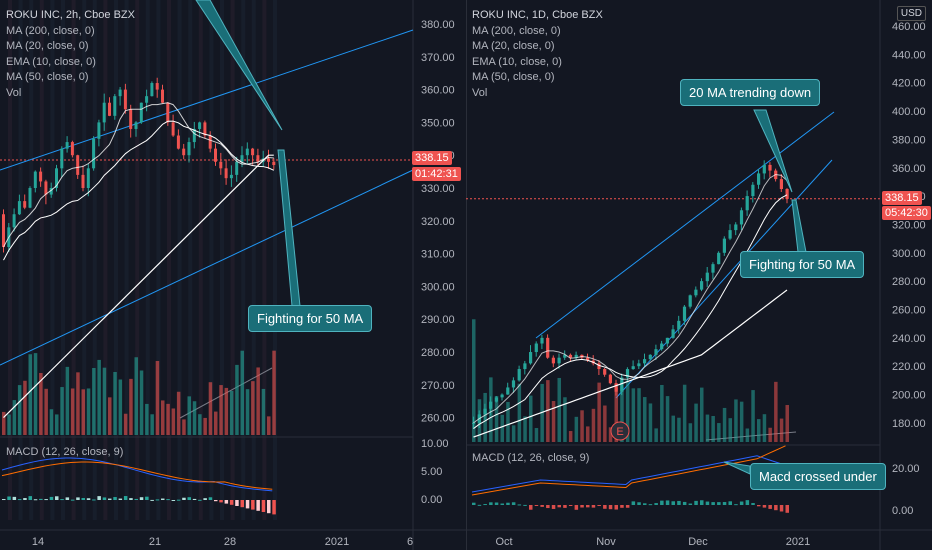  What do you see at coordinates (410, 542) in the screenshot?
I see `left-x-tick: 6` at bounding box center [410, 542].